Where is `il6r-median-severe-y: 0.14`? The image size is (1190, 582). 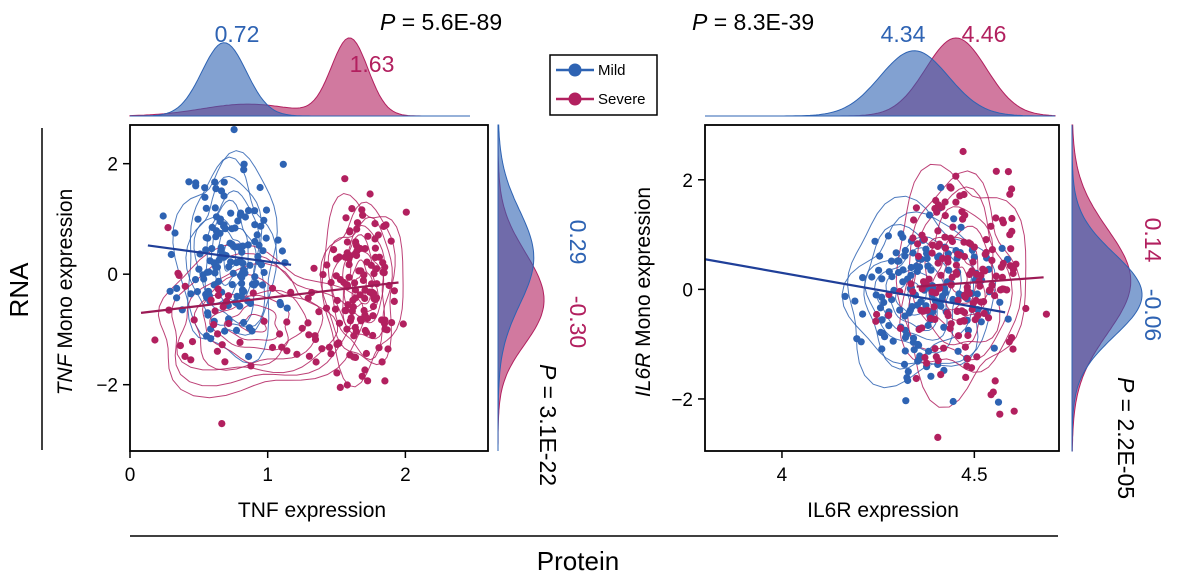
il6r-median-severe-y: 0.14 is located at coordinates (1153, 240).